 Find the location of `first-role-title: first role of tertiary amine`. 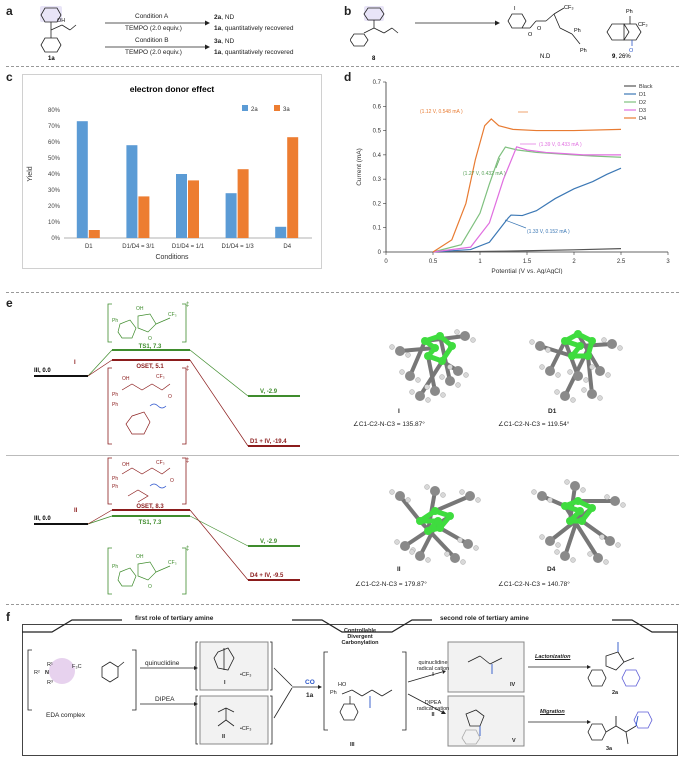

first-role-title: first role of tertiary amine is located at coordinates (174, 618).